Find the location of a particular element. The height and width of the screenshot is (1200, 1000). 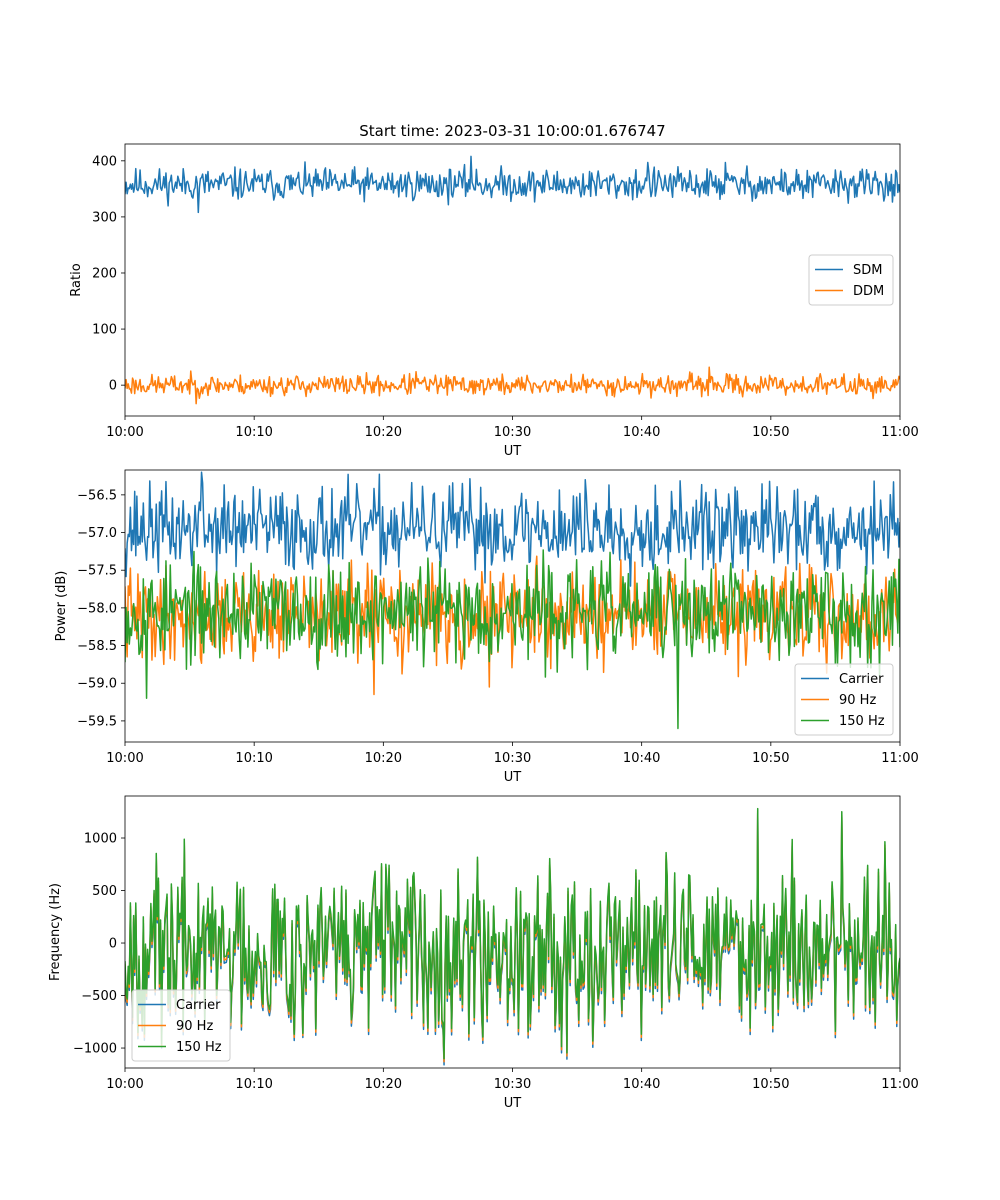

y-axis-label: Ratio is located at coordinates (76, 279).